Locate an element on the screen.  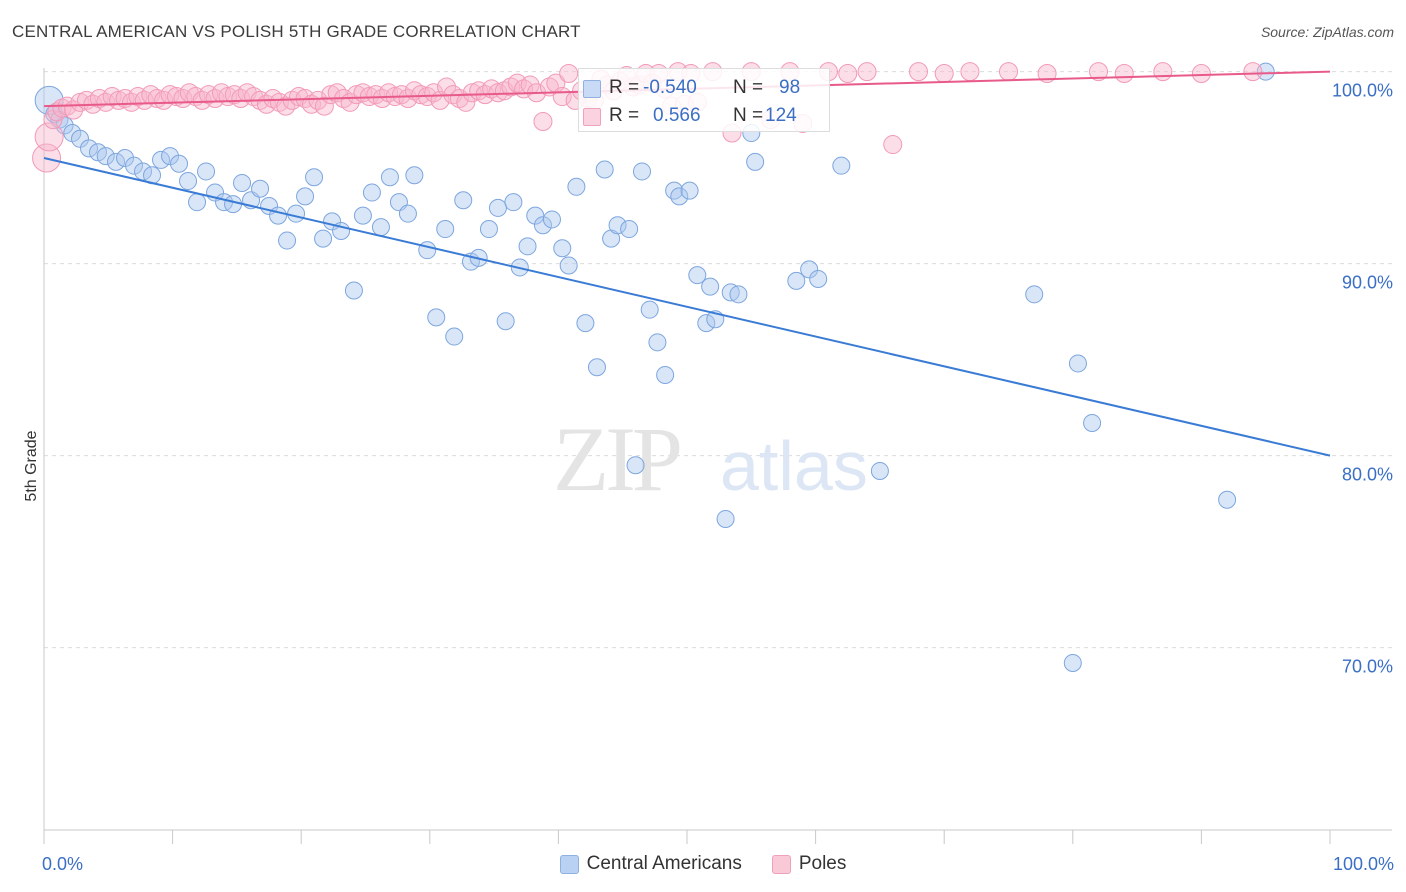
x-tick-label: 100.0% is located at coordinates (1363, 864).